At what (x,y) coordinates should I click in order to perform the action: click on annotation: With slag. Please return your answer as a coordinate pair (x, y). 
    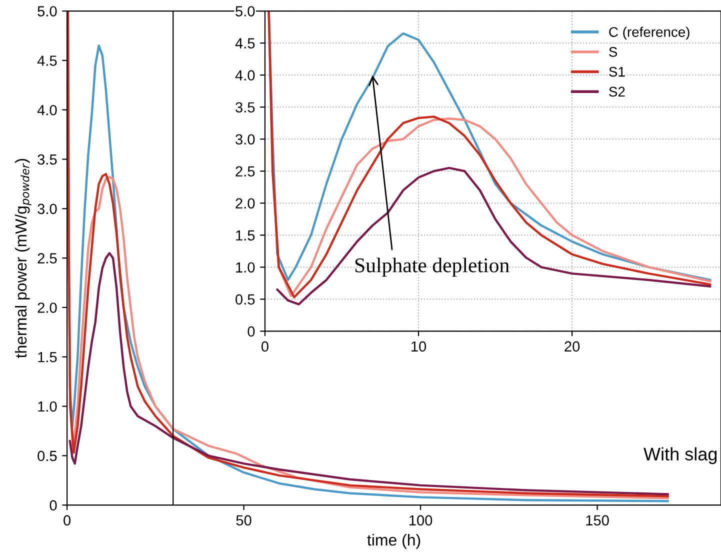
    Looking at the image, I should click on (680, 455).